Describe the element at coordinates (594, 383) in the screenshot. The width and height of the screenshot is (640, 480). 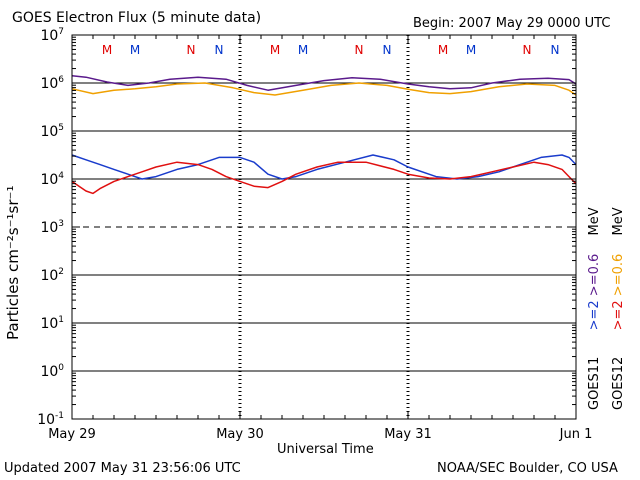
I see `legend-goes11-label: GOES11` at that location.